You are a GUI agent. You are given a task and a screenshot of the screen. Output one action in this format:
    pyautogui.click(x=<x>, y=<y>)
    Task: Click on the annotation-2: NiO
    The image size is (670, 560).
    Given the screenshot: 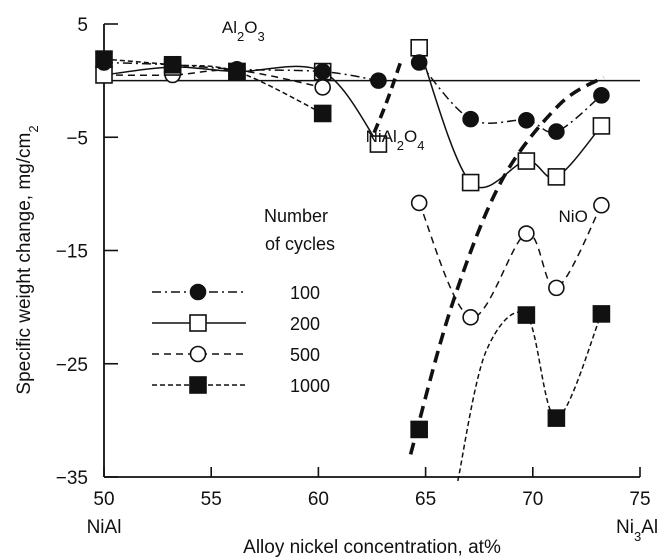 What is the action you would take?
    pyautogui.click(x=573, y=216)
    